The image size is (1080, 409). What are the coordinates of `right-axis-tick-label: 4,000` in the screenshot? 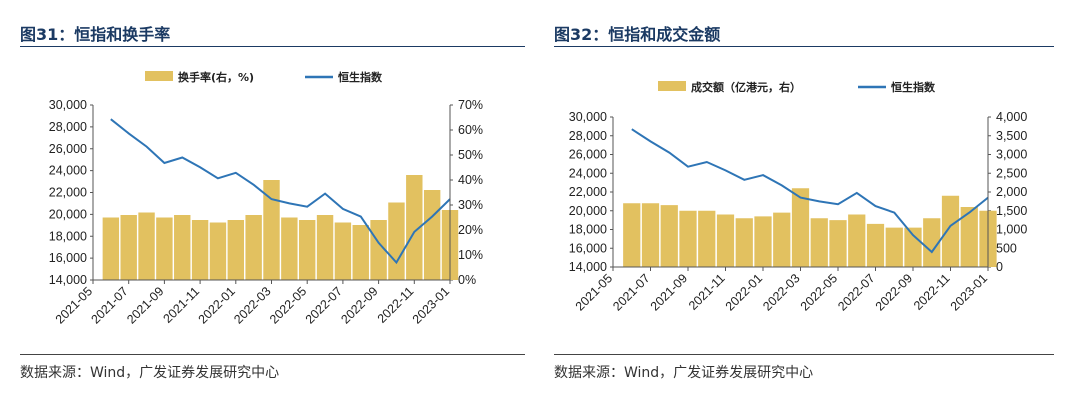 It's located at (1011, 117).